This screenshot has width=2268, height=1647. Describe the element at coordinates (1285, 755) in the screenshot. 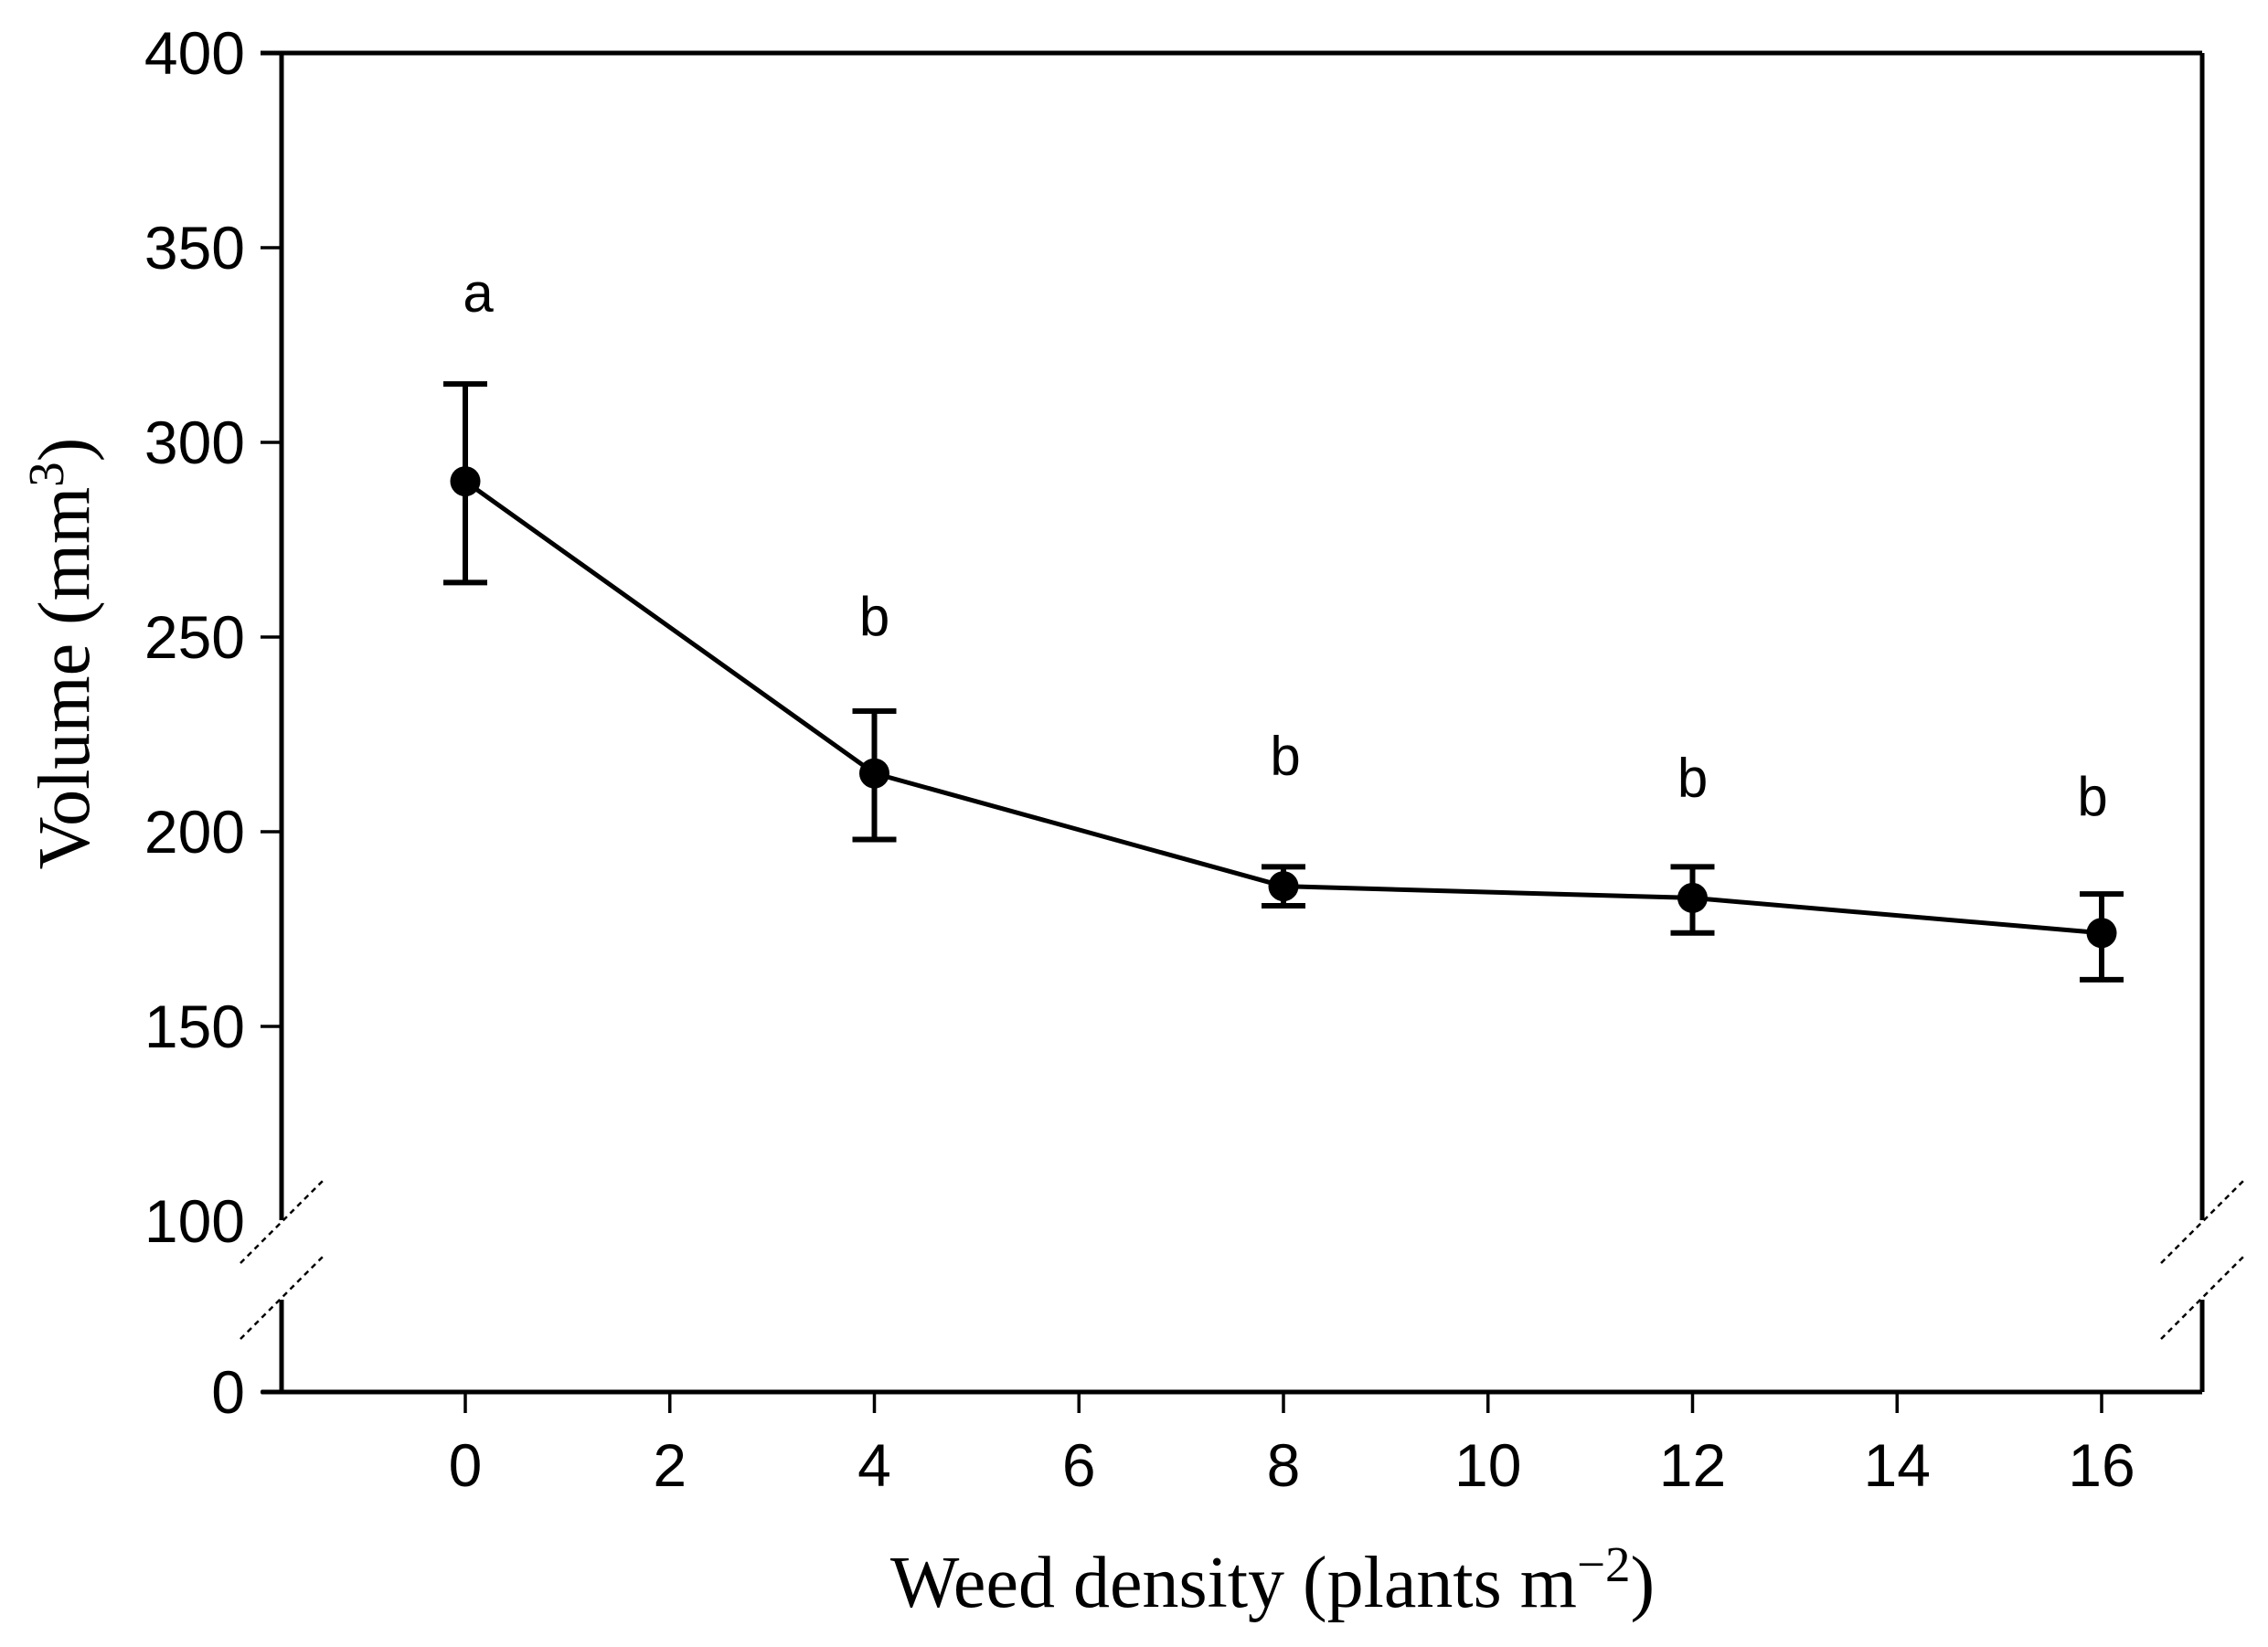

I see `sig-letter-8: b` at that location.